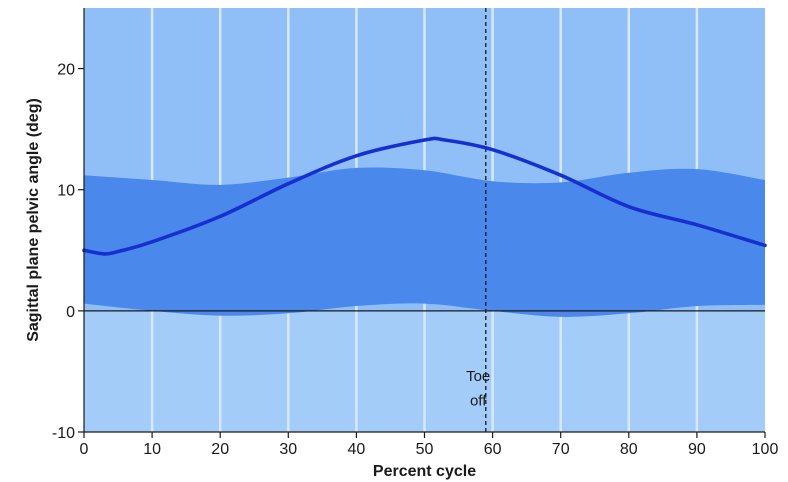 Image resolution: width=788 pixels, height=482 pixels. Describe the element at coordinates (63, 433) in the screenshot. I see `y-tick-label--10: -10` at that location.